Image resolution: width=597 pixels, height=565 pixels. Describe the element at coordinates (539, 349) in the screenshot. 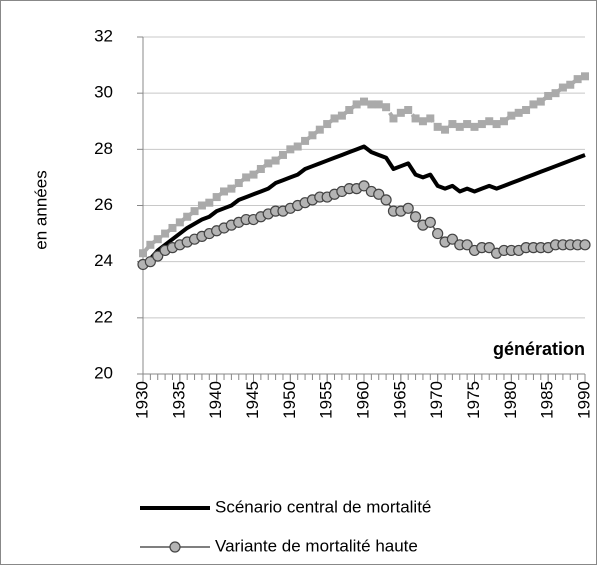

I see `x-axis-label: génération` at that location.